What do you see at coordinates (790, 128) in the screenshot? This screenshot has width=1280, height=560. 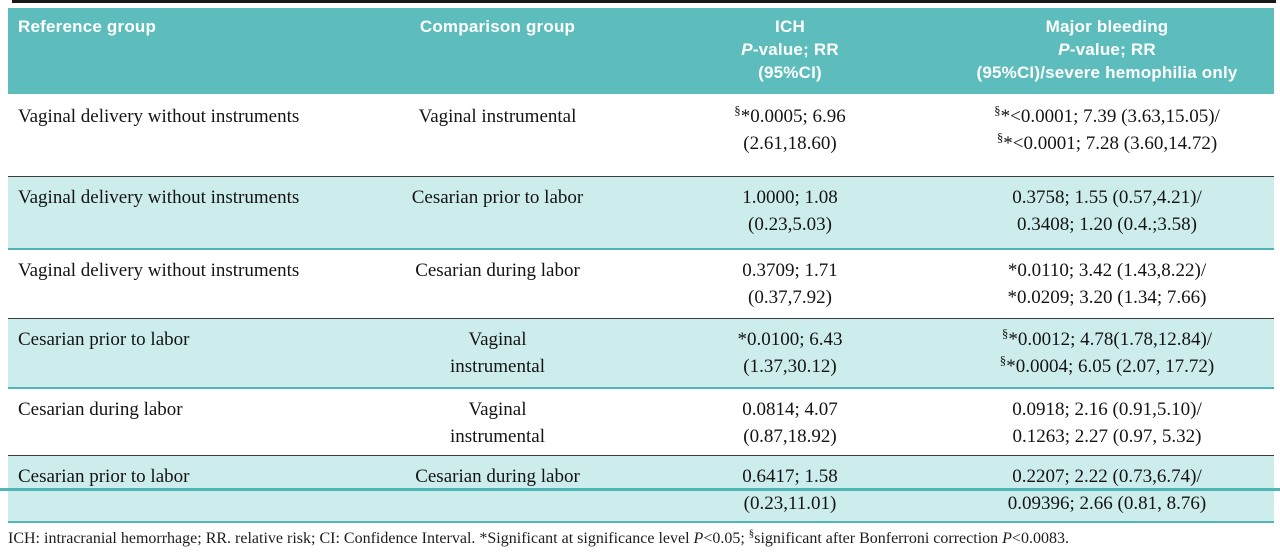 I see `ich-value-cell: §*0.0005; 6.96 (2.61,18.60)` at bounding box center [790, 128].